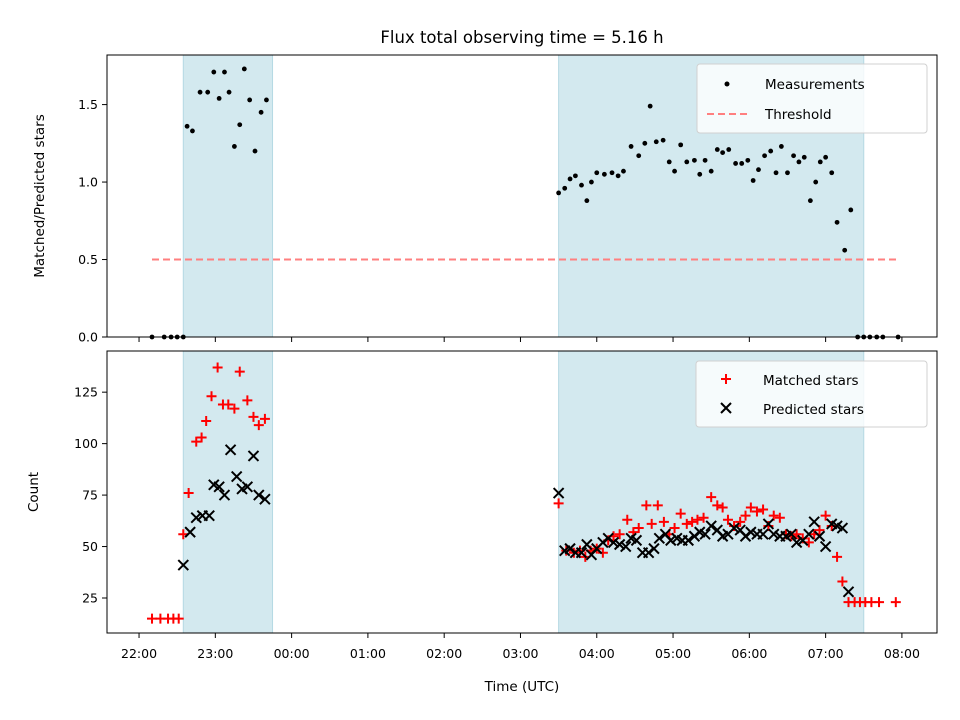 Image resolution: width=960 pixels, height=720 pixels. What do you see at coordinates (673, 653) in the screenshot?
I see `x-tick-label: 05:00` at bounding box center [673, 653].